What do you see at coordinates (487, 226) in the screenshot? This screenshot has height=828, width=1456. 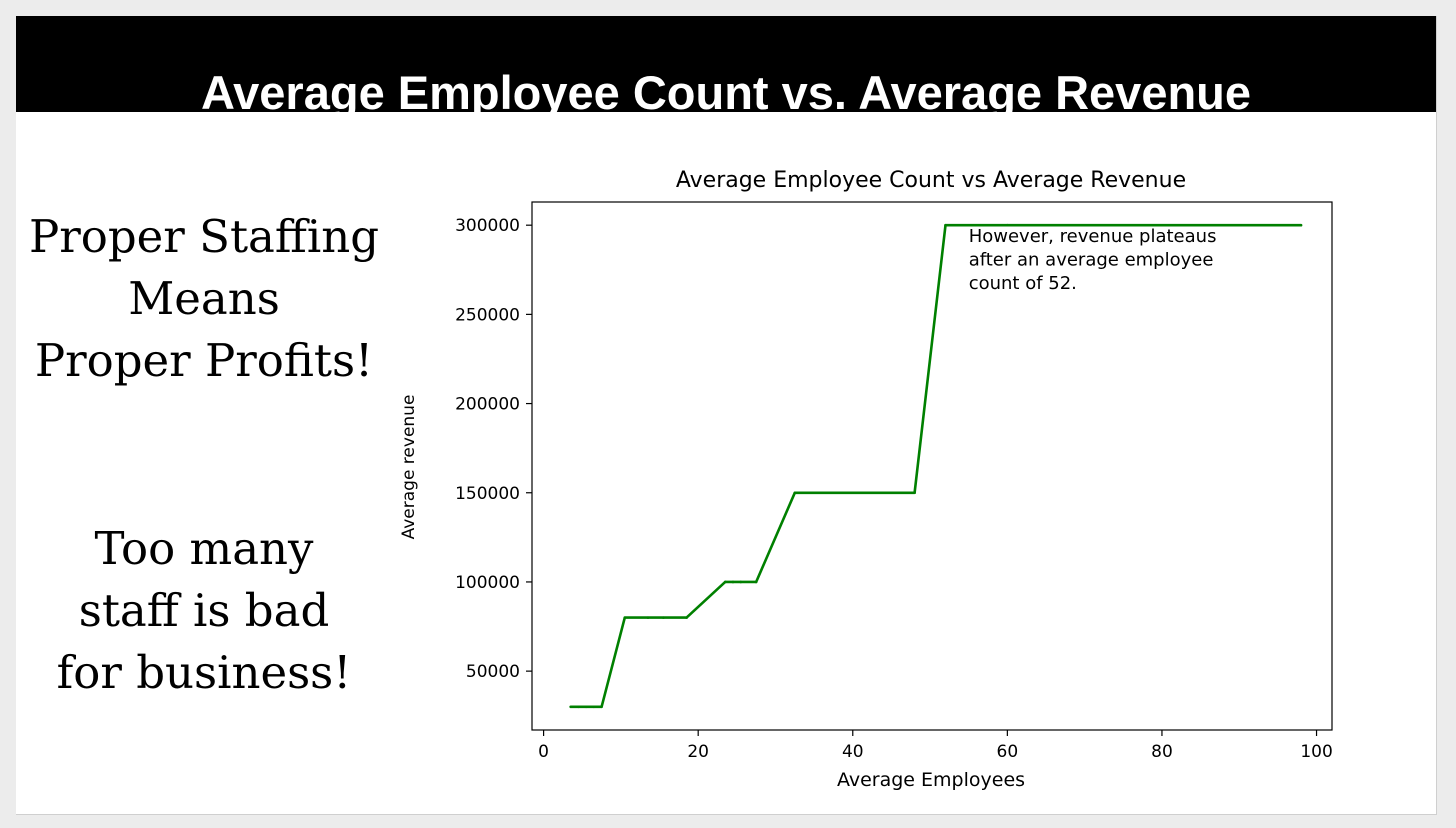 I see `y-tick-label: 300000` at bounding box center [487, 226].